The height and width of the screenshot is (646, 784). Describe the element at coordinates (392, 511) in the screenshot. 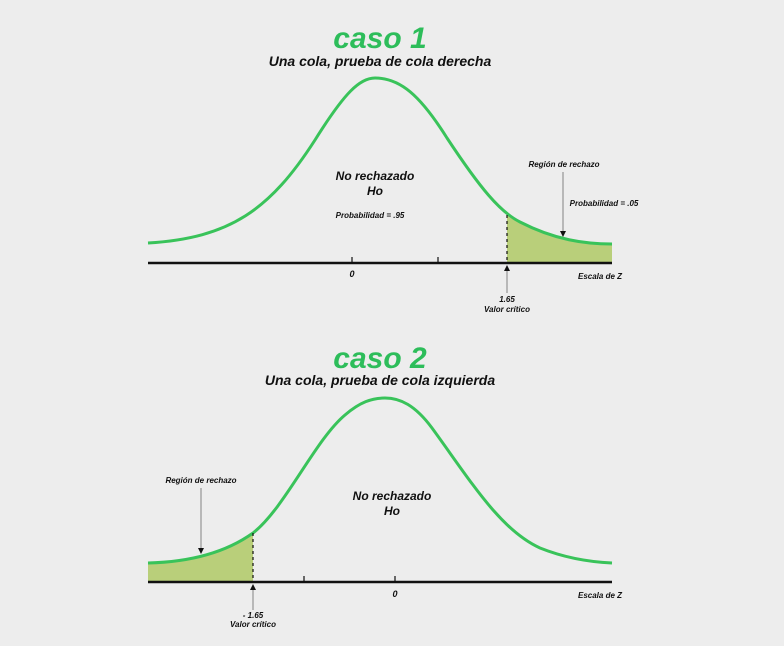

I see `case-2-h0-label: Ho` at that location.